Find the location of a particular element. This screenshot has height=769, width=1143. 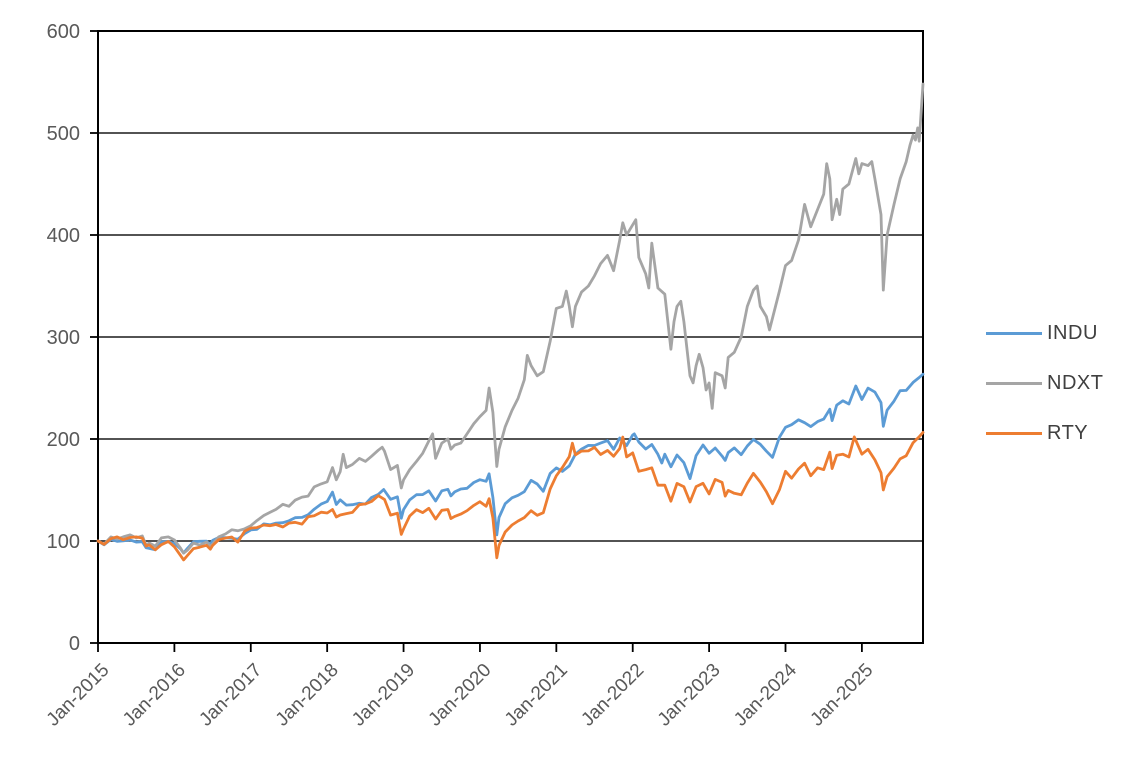

legend-swatch-indu is located at coordinates (1014, 333).